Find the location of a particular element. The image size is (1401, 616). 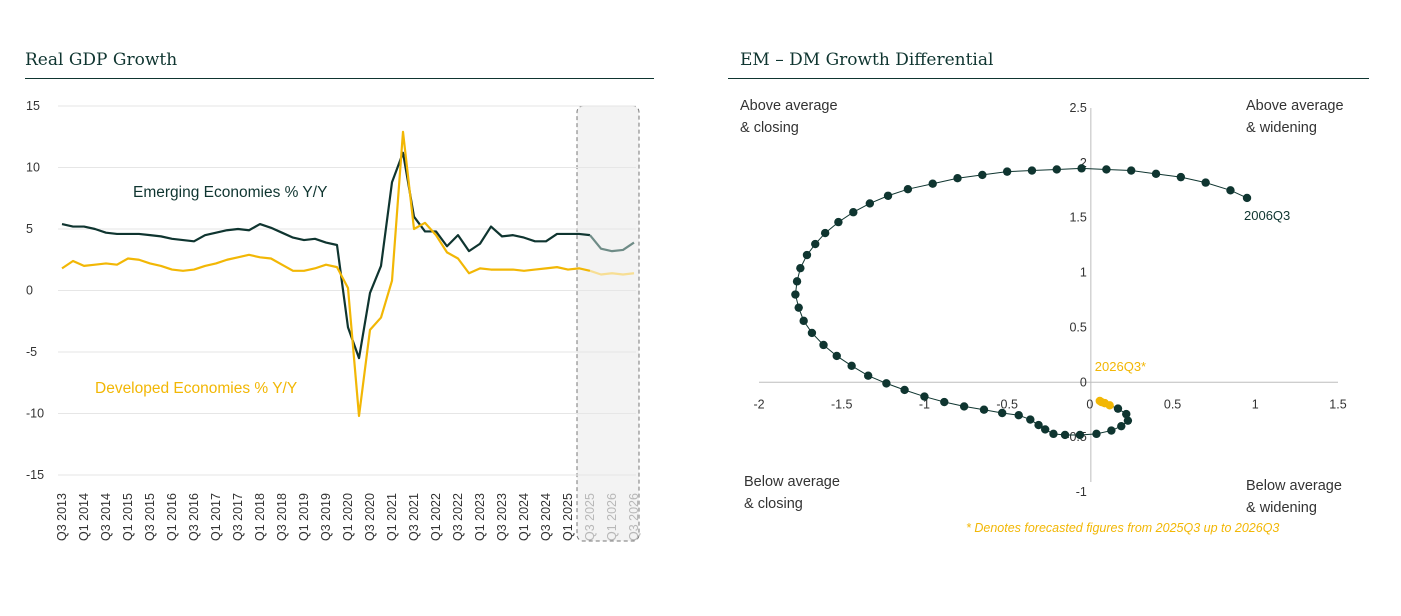

left-title-rule is located at coordinates (339, 78).